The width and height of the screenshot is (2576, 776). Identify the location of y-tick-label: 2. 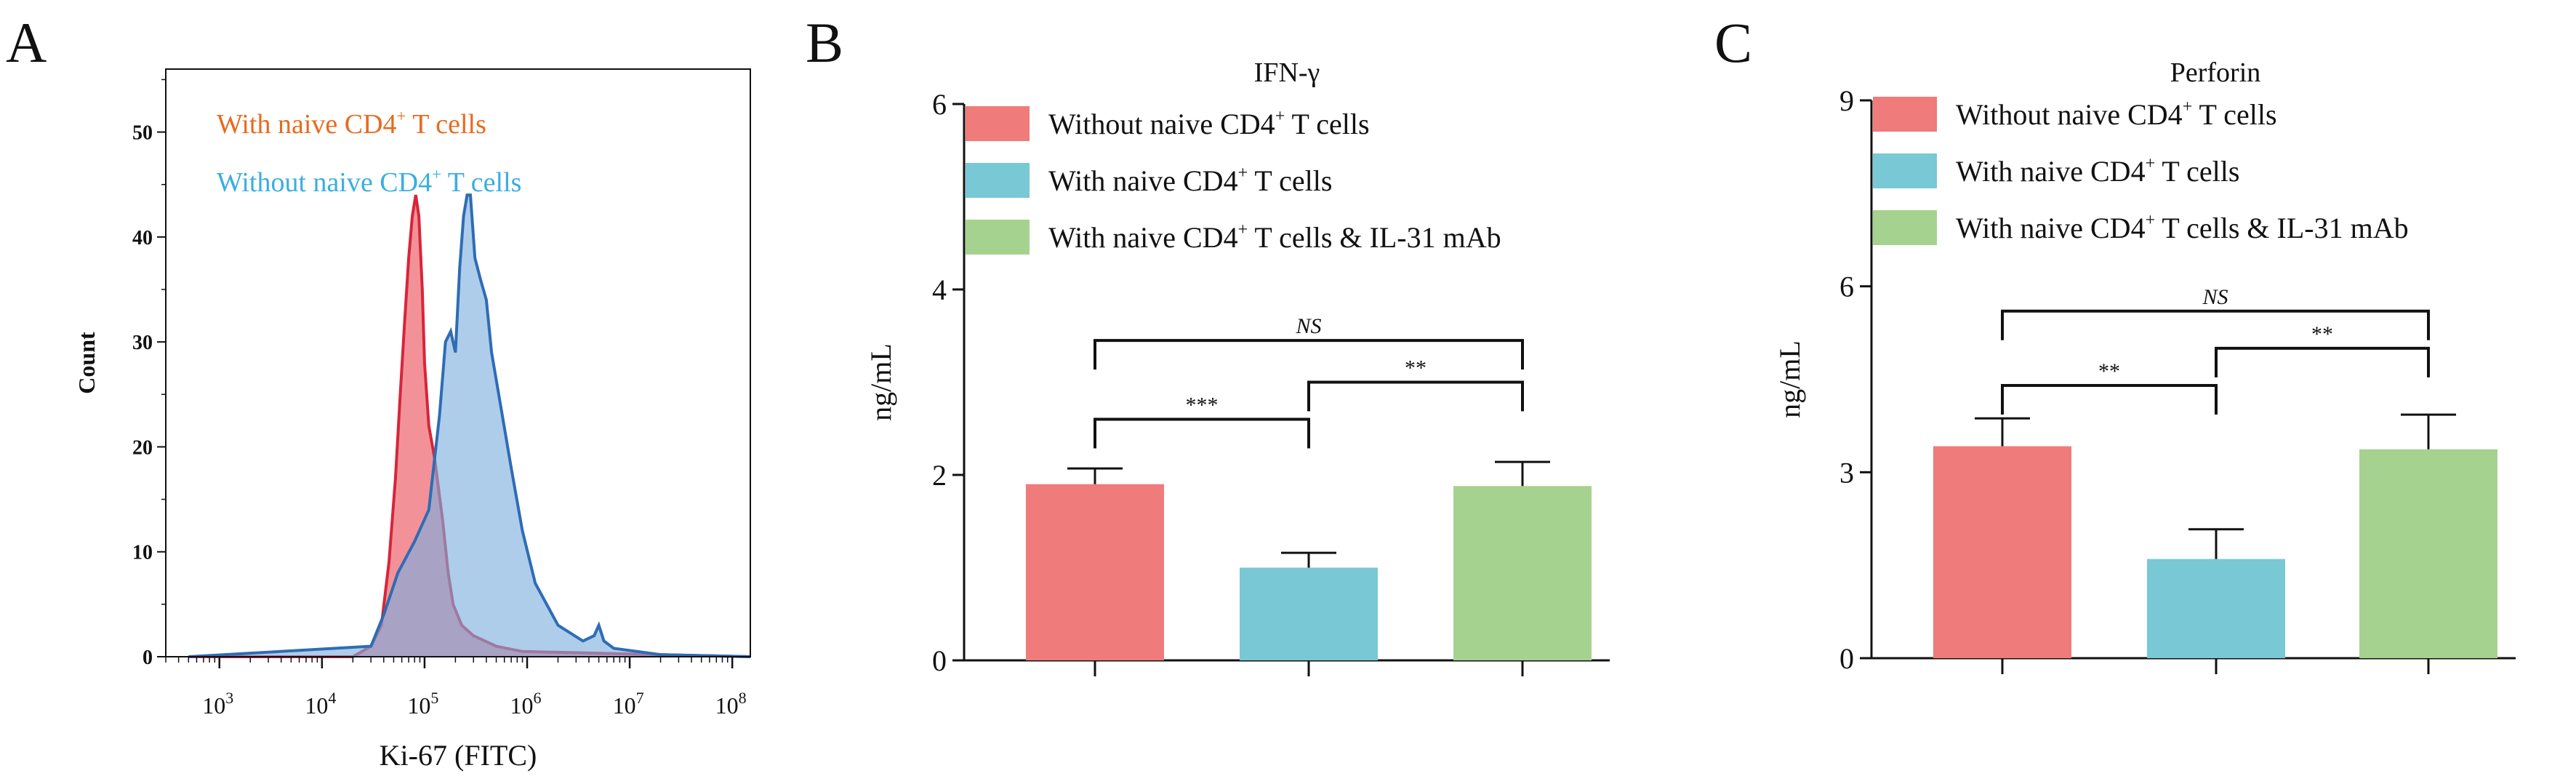
(939, 475).